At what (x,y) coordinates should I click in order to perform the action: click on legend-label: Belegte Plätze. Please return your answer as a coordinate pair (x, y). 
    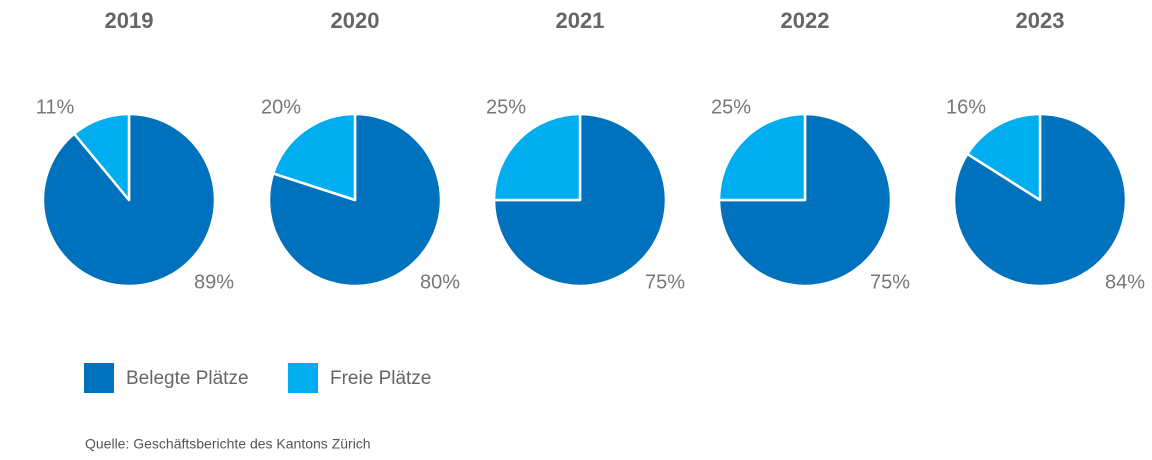
    Looking at the image, I should click on (187, 378).